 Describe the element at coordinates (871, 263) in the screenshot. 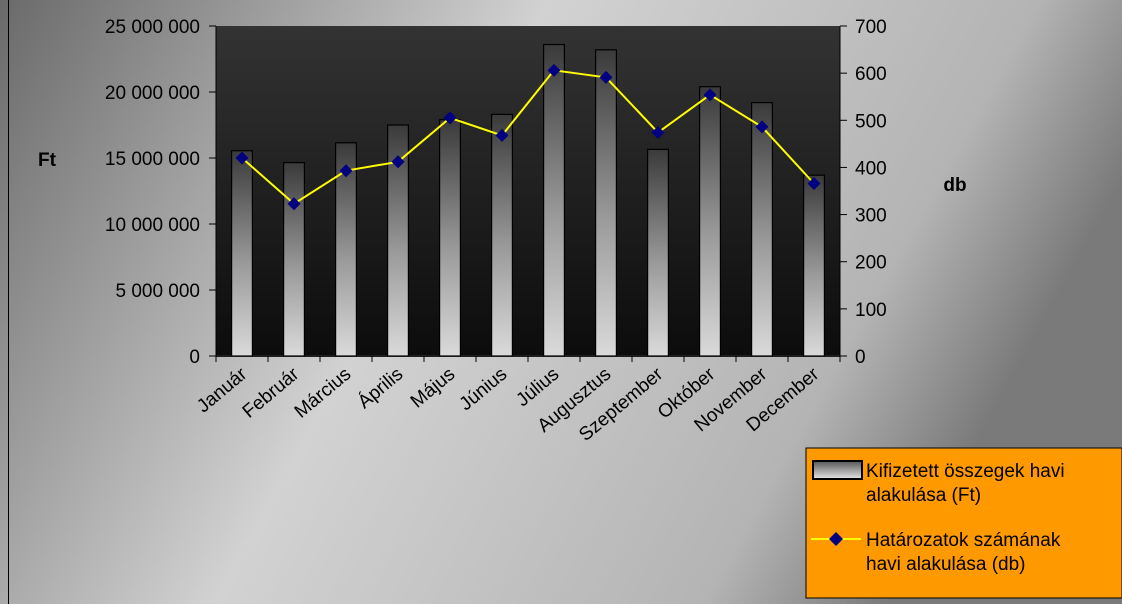

I see `y-right-tick-label-2: 200` at that location.